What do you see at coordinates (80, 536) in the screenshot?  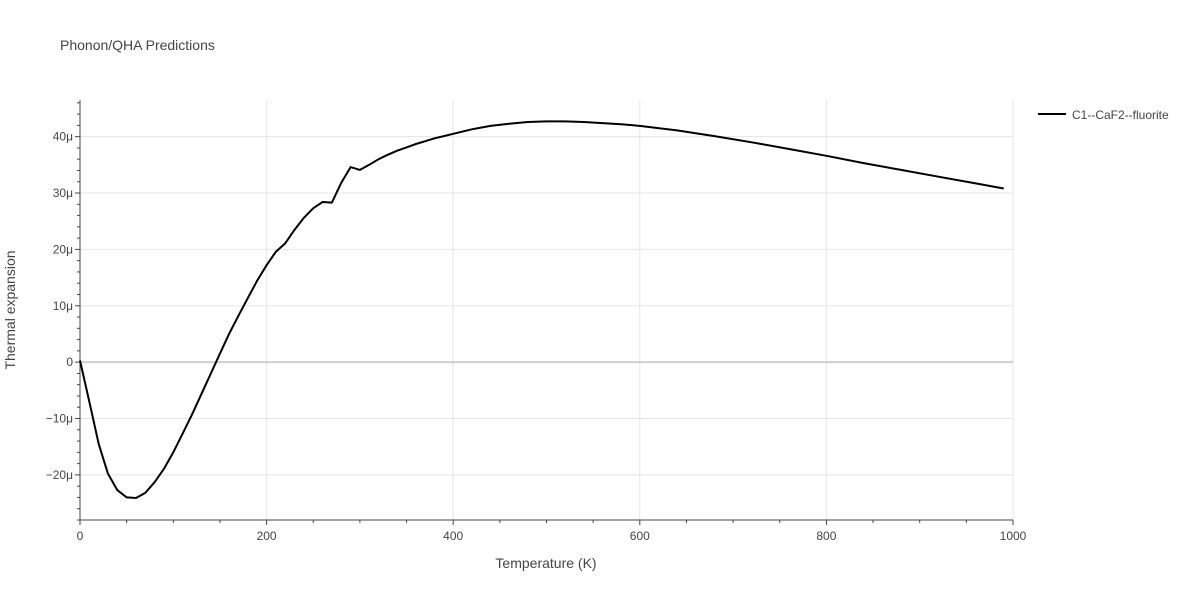 I see `x-tick-label: 0` at bounding box center [80, 536].